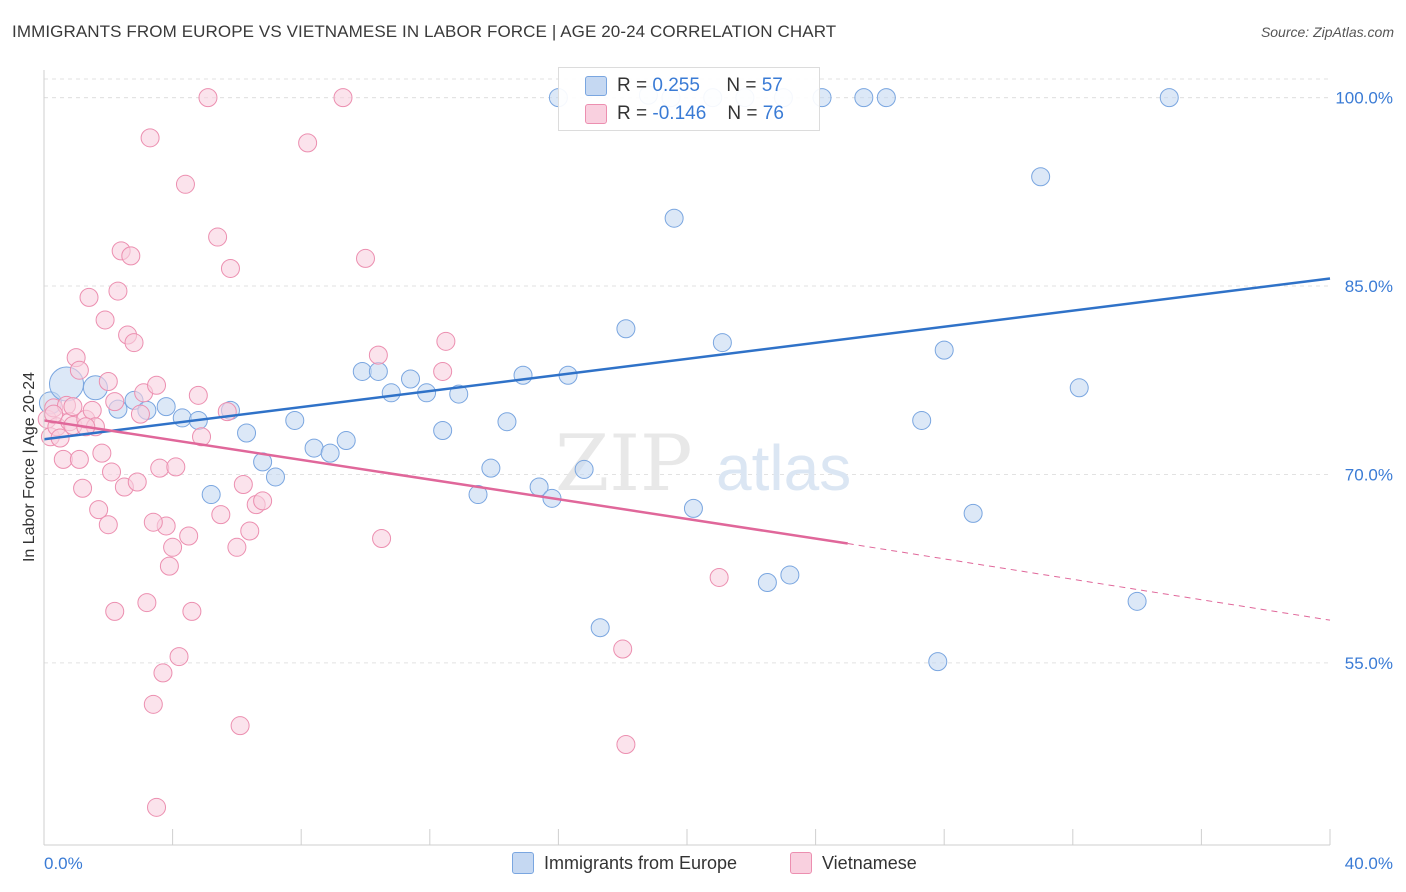  I want to click on y-tick-label: 70.0%, so click(1369, 474).